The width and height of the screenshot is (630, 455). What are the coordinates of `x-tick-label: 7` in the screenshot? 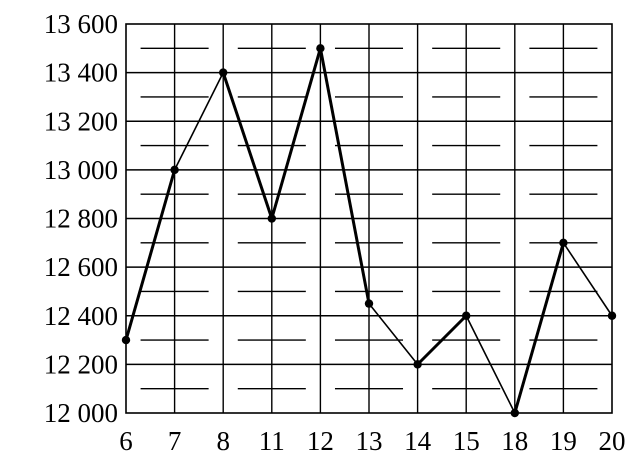 It's located at (175, 440).